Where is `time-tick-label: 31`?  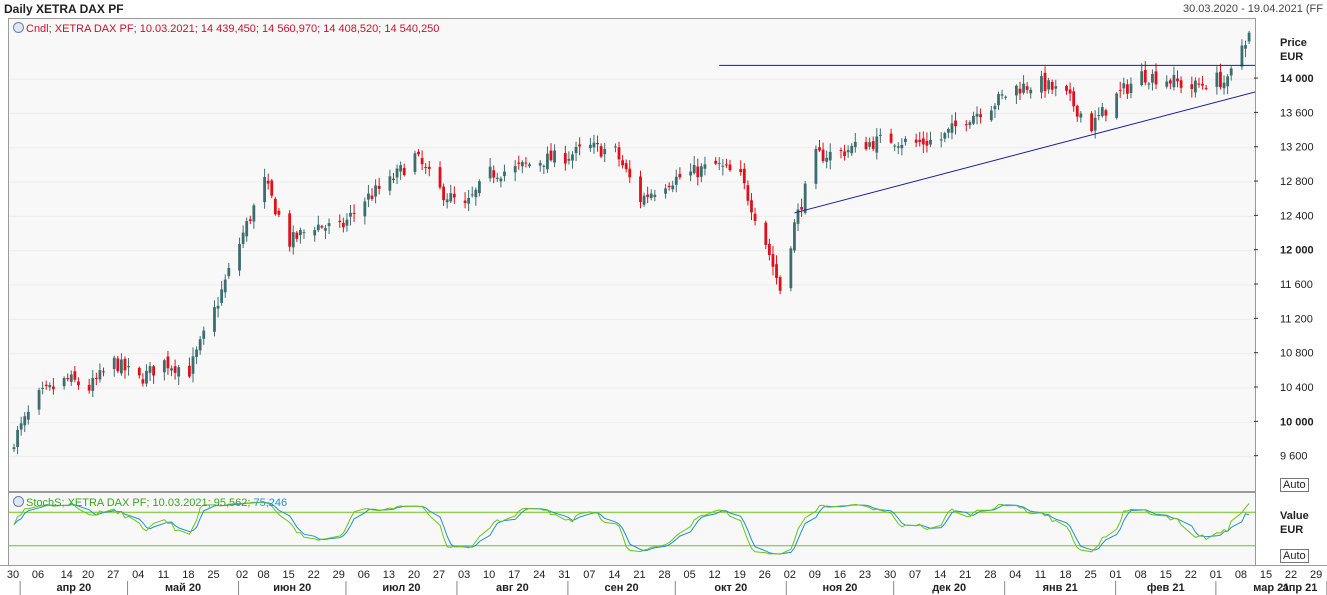
time-tick-label: 31 is located at coordinates (564, 575).